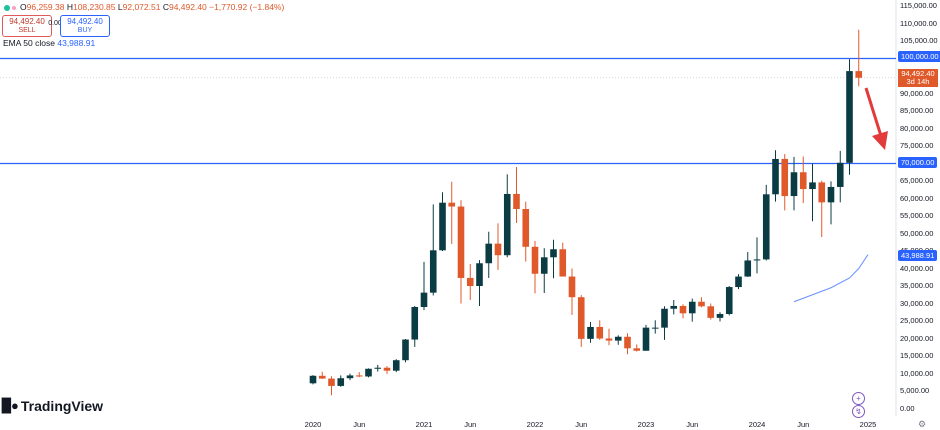  I want to click on lightning-icon: ↯, so click(858, 411).